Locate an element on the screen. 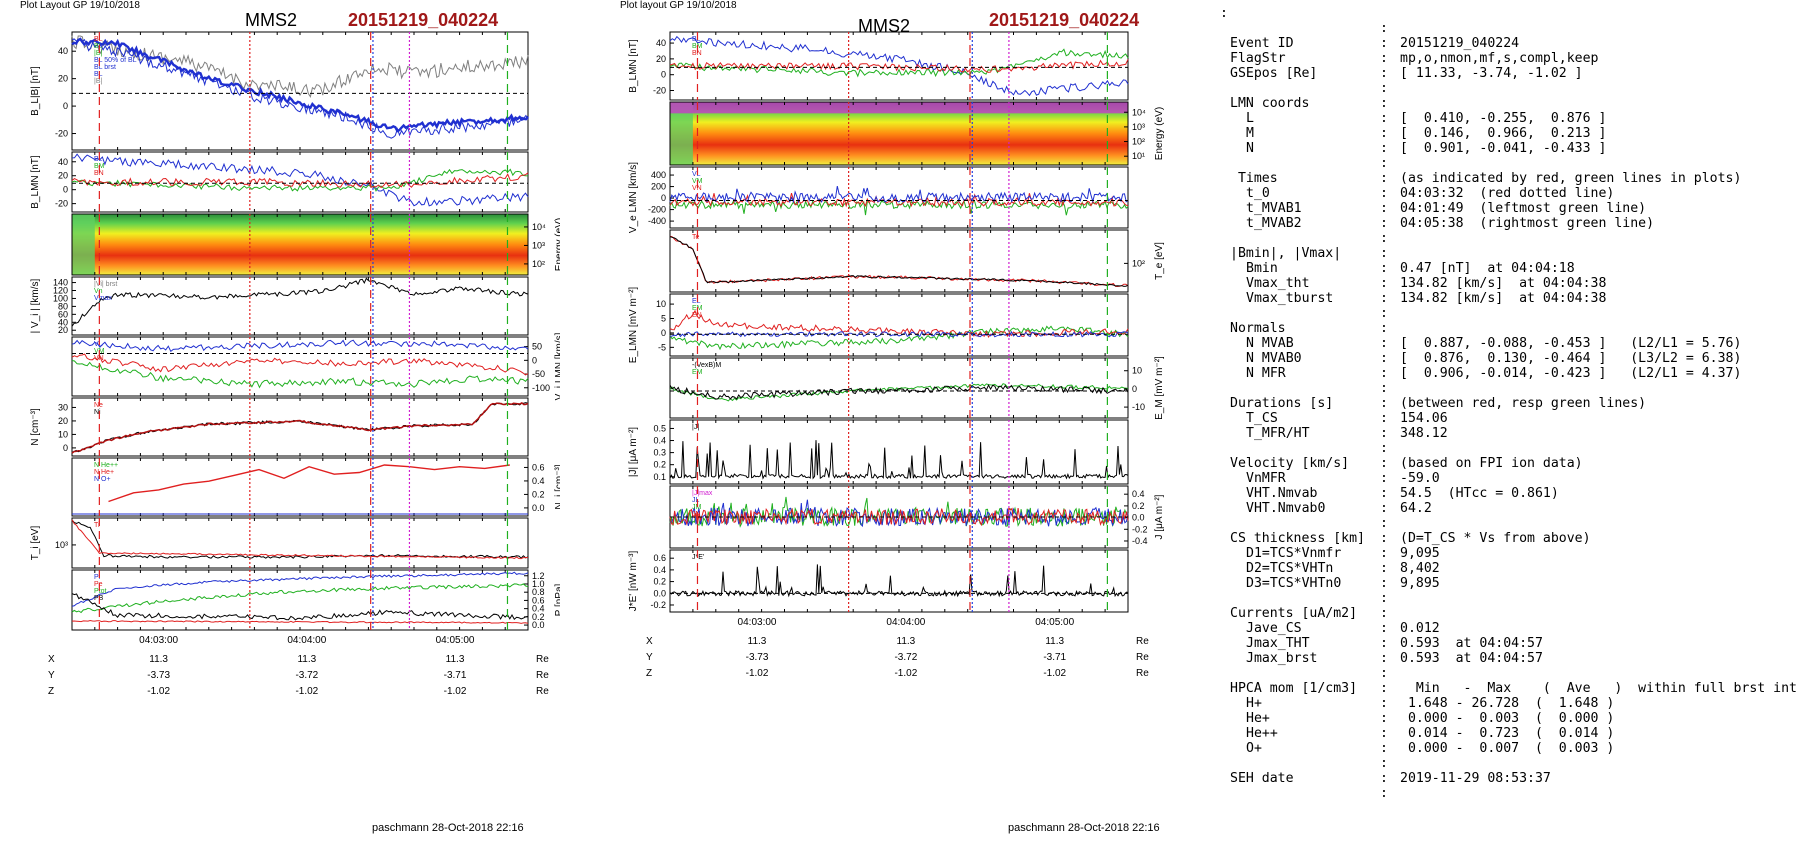  info-label: He++ is located at coordinates (1262, 733).